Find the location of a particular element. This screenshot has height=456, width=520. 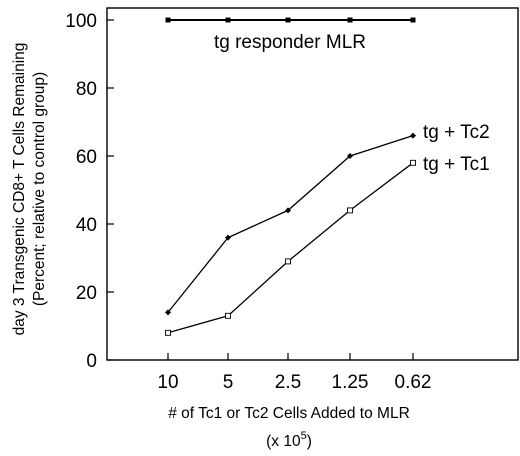

x-axis: 10 5 2.5 1.25 0.62 is located at coordinates (294, 373).